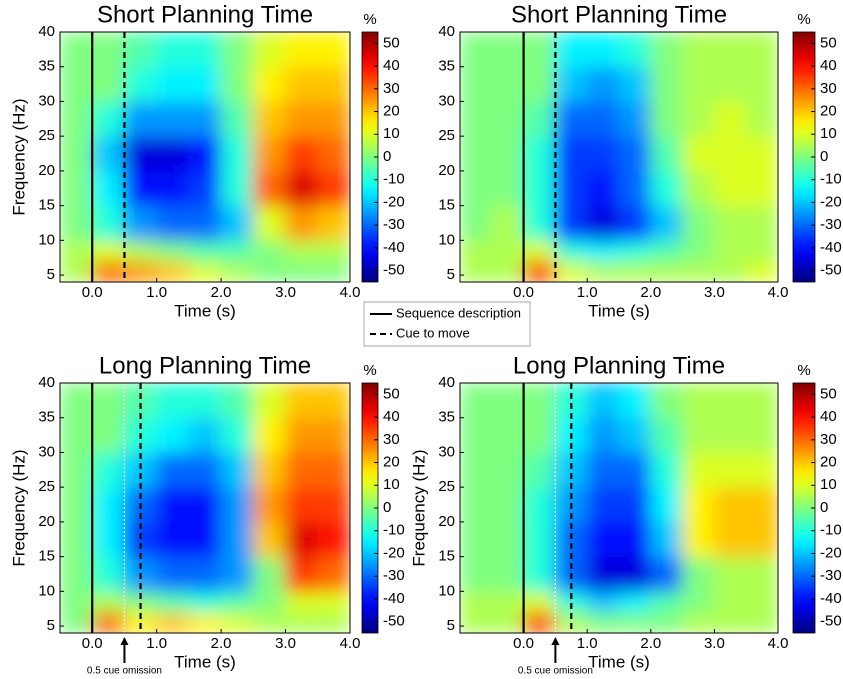 This screenshot has height=679, width=843. I want to click on colorbar-tick-label: 40, so click(828, 416).